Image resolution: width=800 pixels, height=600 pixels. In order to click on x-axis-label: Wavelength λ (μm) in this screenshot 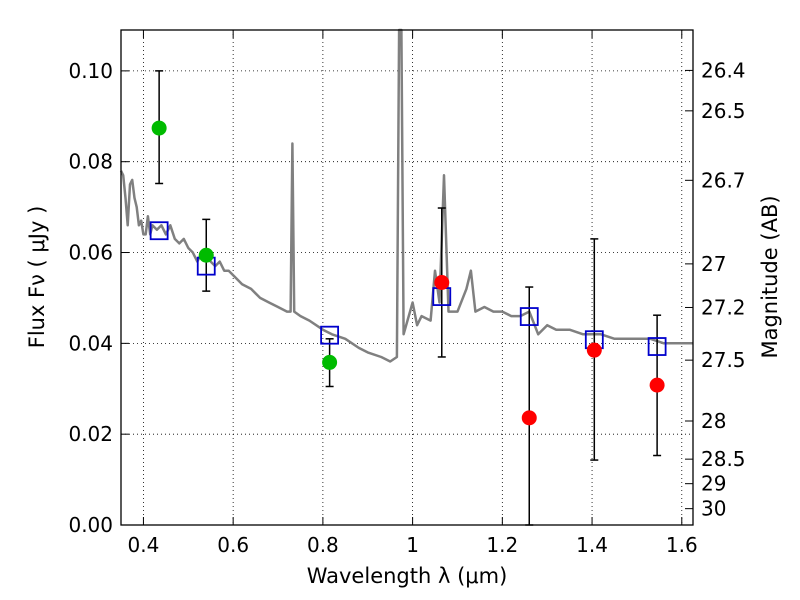, I will do `click(407, 576)`.